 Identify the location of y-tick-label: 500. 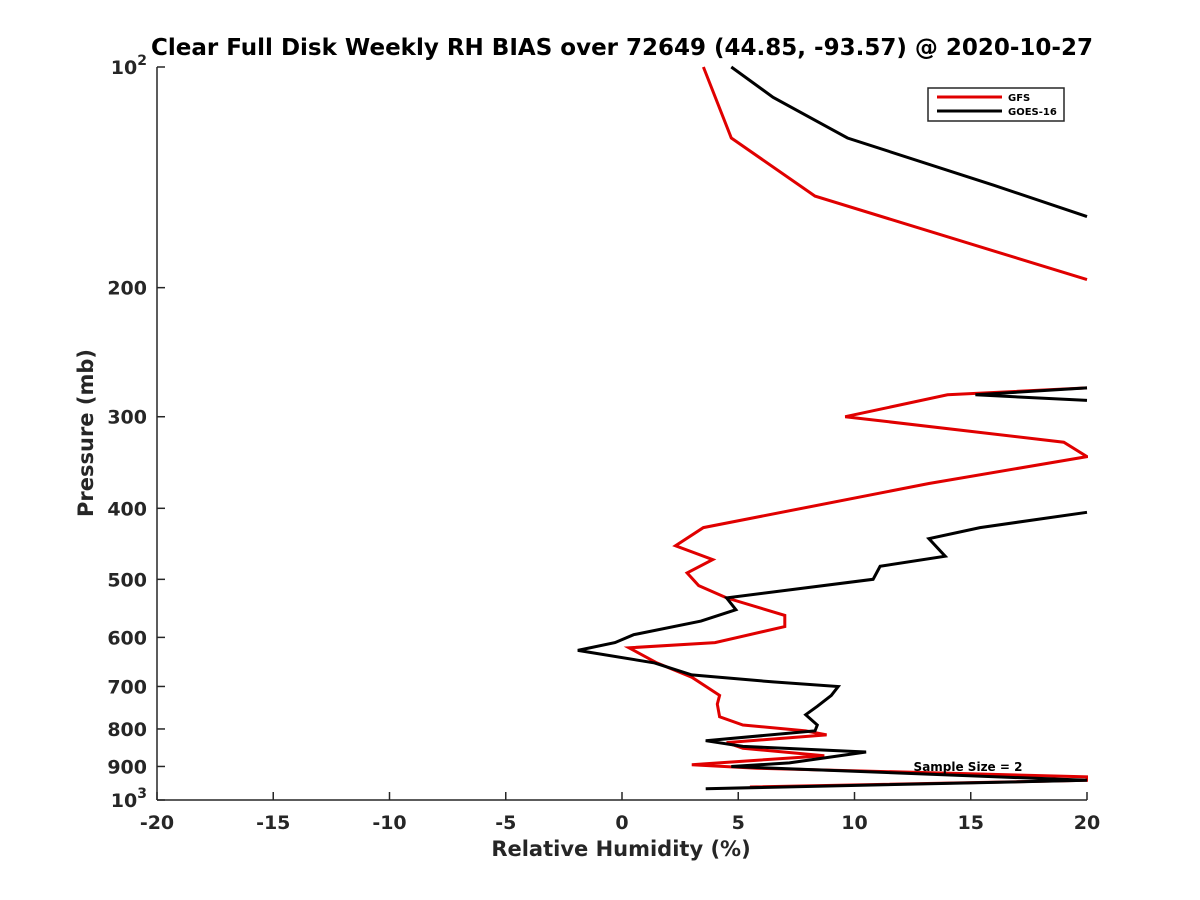
(127, 580).